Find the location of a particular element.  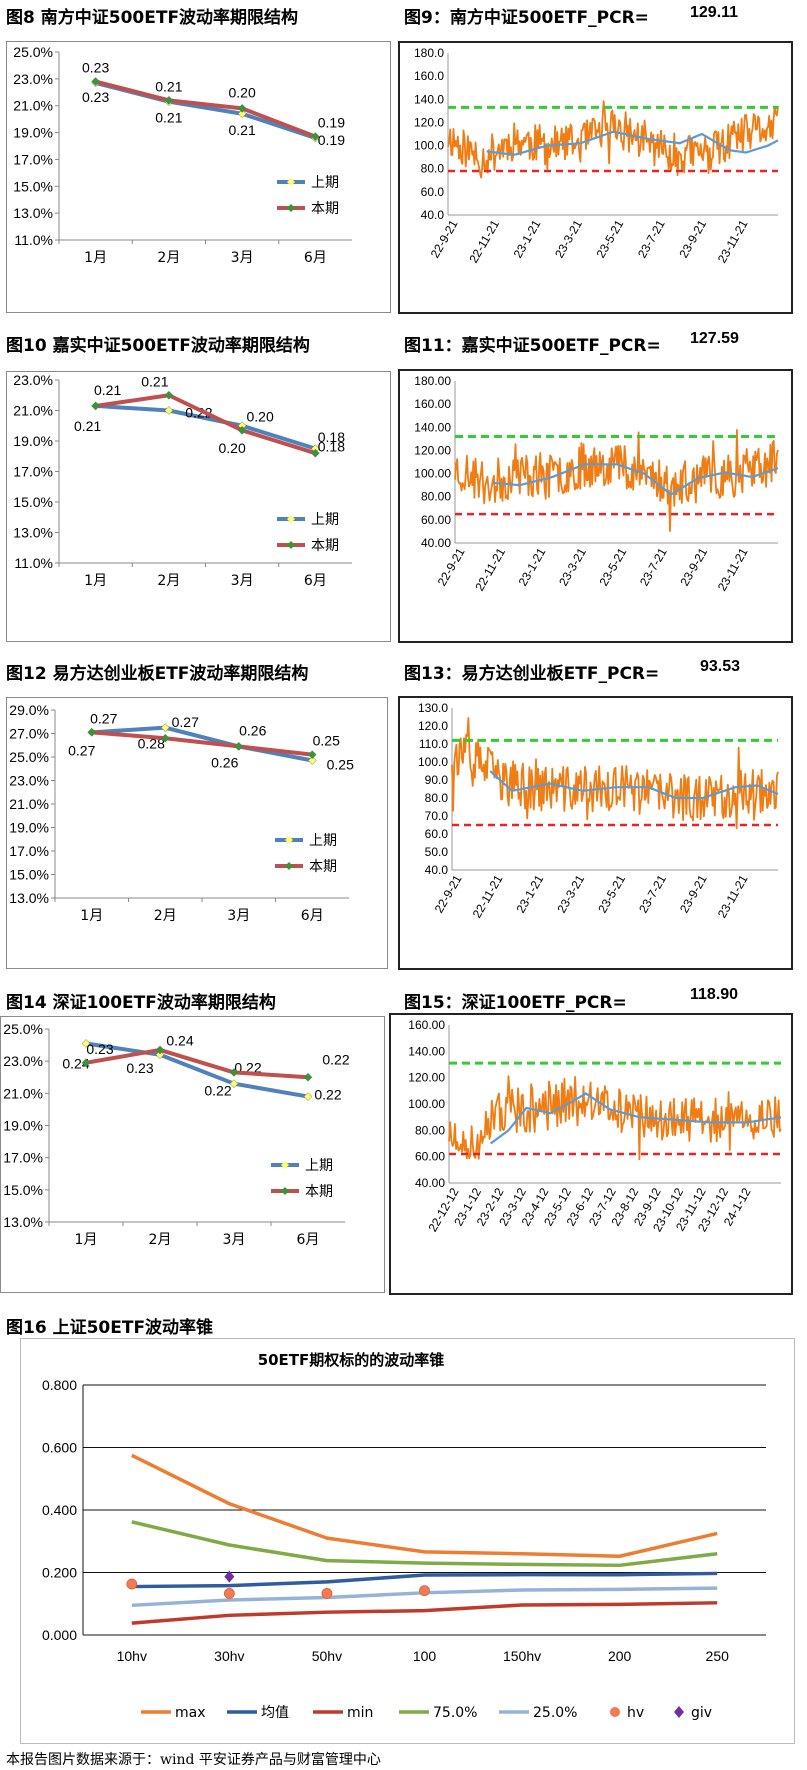

f11-y-tick-label: 140.00 is located at coordinates (432, 427).